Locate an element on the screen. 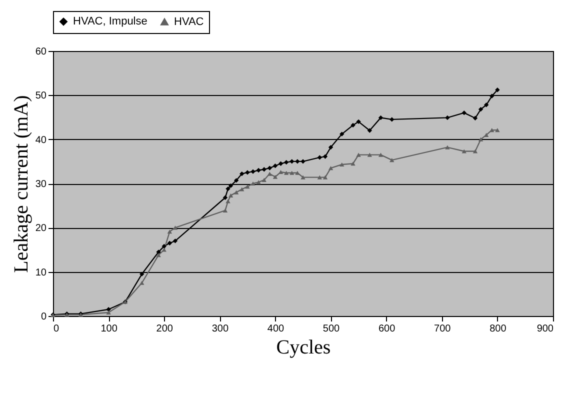  legend-label: HVAC, Impulse is located at coordinates (110, 22).